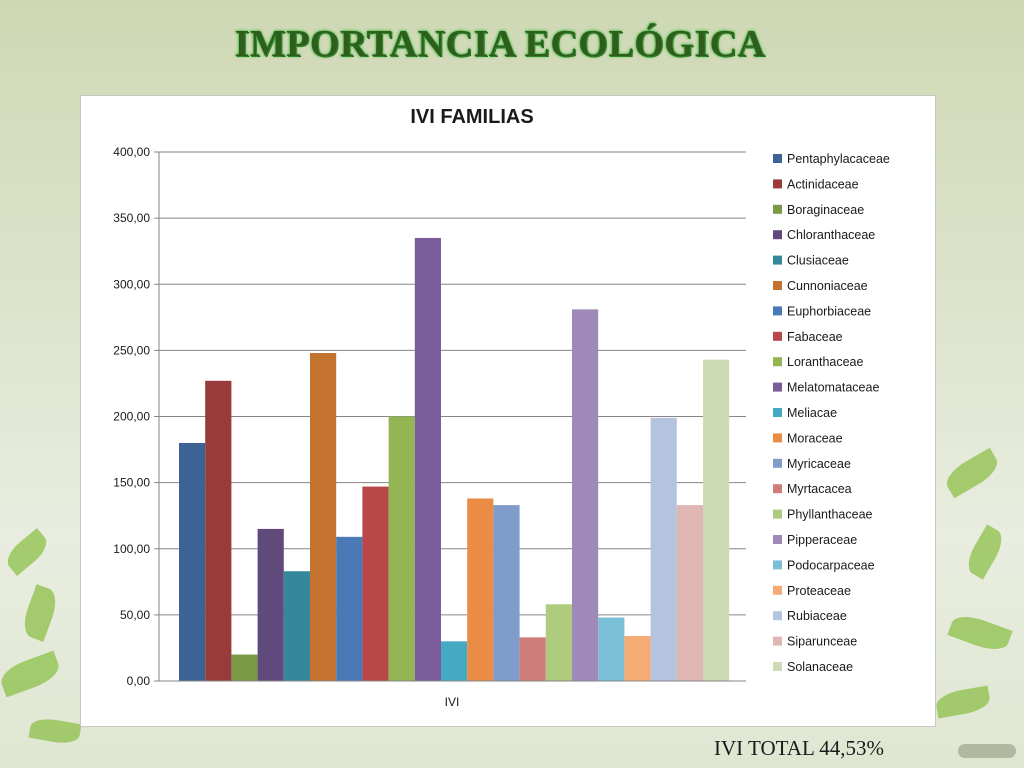 Image resolution: width=1024 pixels, height=768 pixels. Describe the element at coordinates (139, 681) in the screenshot. I see `y-tick-label: 0,00` at that location.